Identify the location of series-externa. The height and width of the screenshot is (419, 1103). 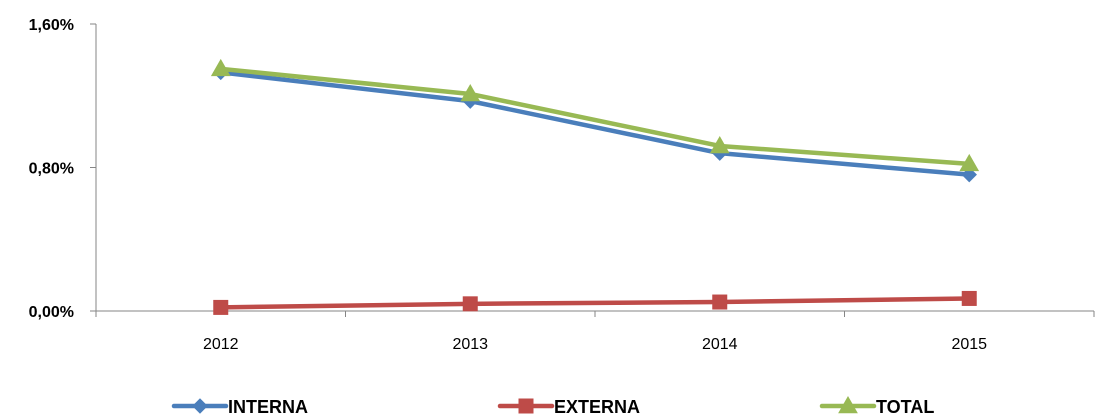
(595, 302).